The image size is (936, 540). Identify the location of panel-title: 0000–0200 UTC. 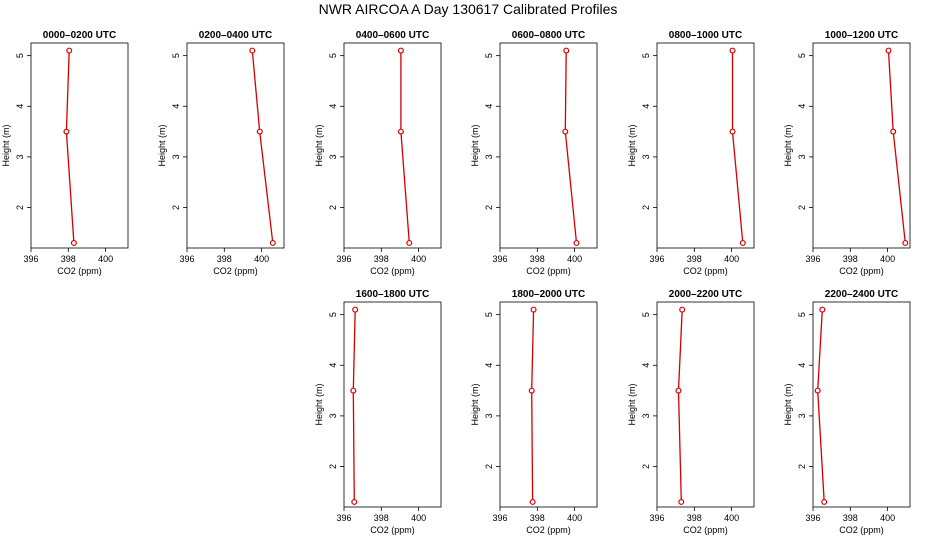
(79, 35).